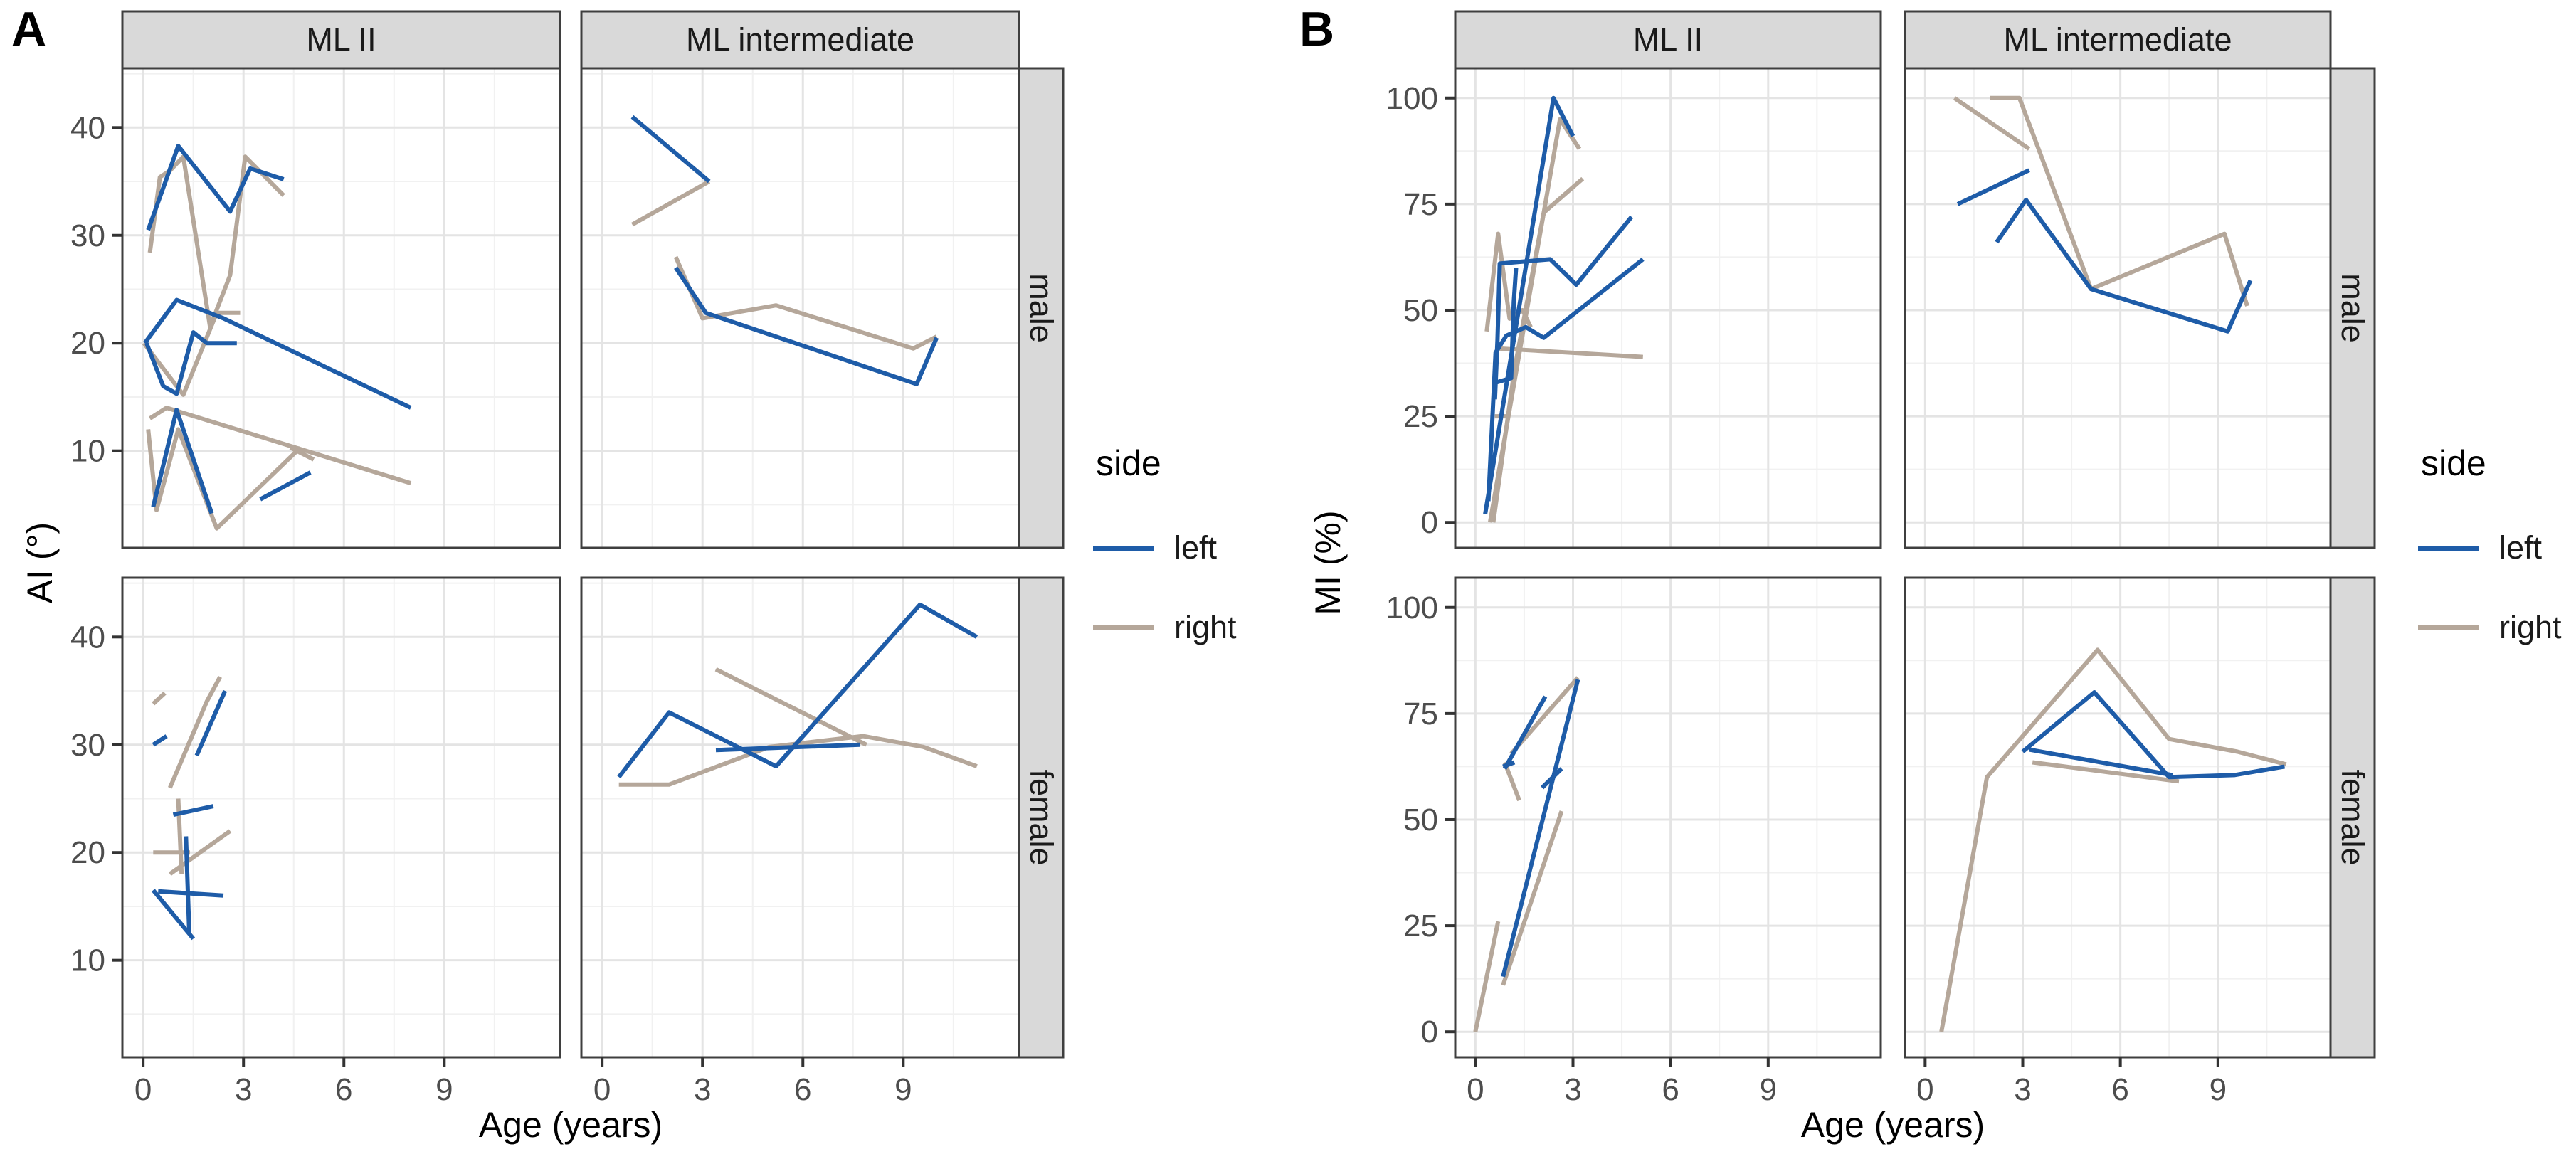 The image size is (2576, 1154). I want to click on y-tick-label: 40, so click(87, 637).